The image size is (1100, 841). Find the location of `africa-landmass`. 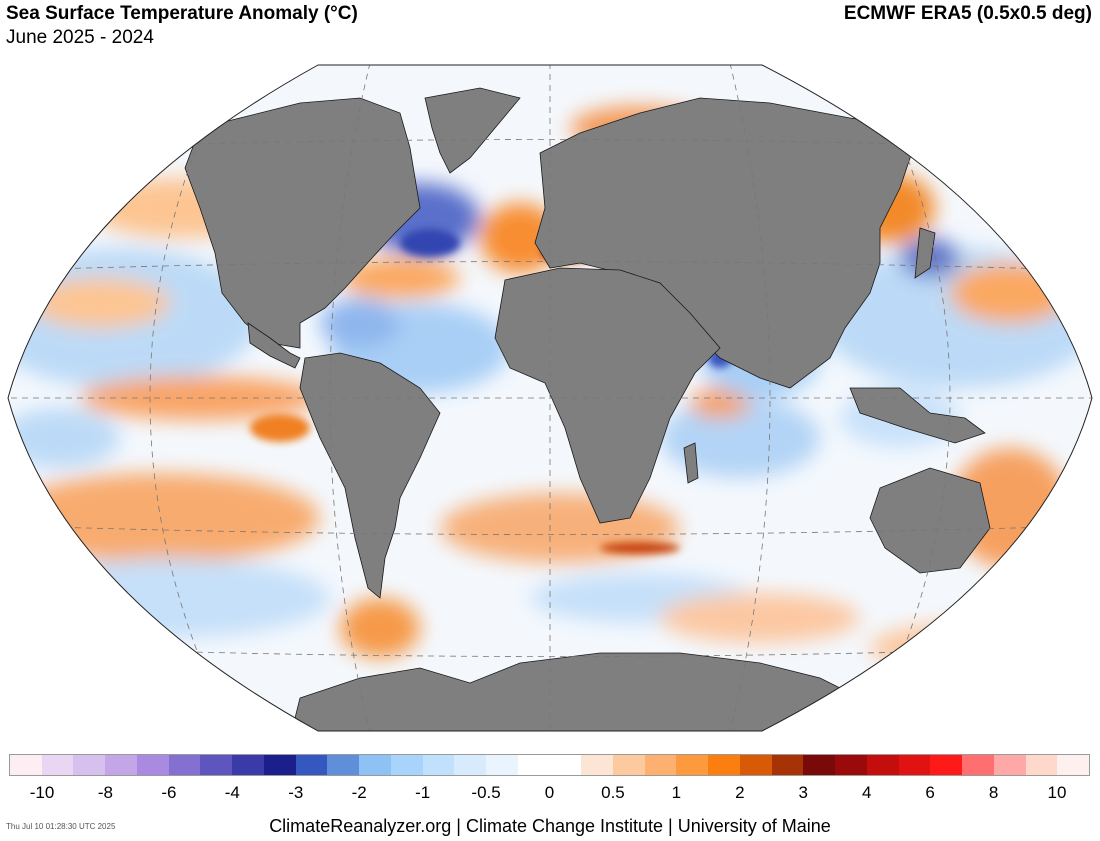

africa-landmass is located at coordinates (607, 395).